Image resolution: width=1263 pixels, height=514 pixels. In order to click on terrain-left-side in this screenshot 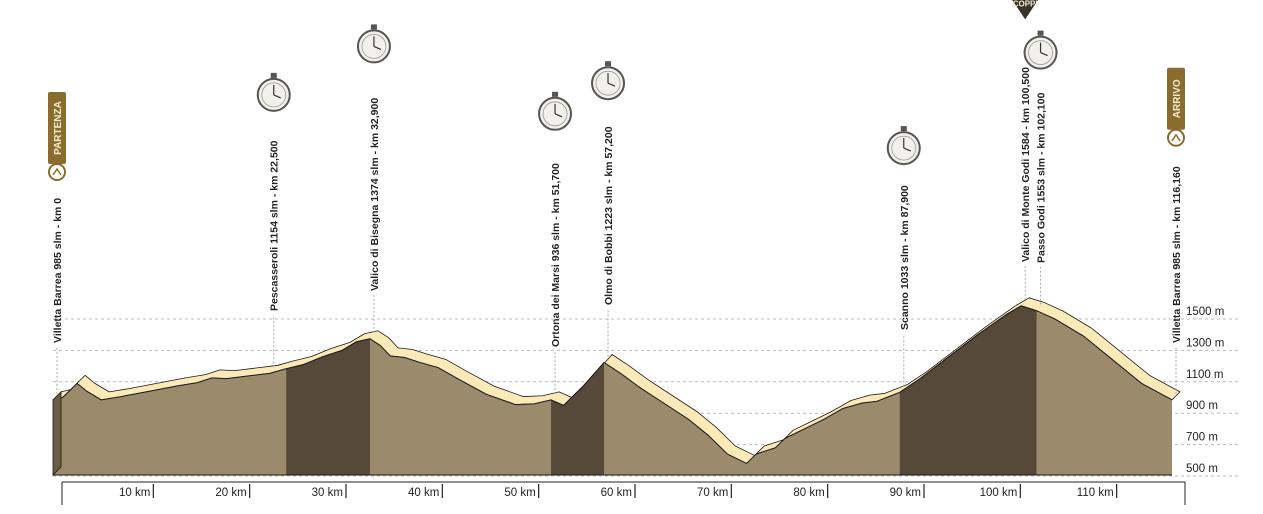, I will do `click(57, 433)`.